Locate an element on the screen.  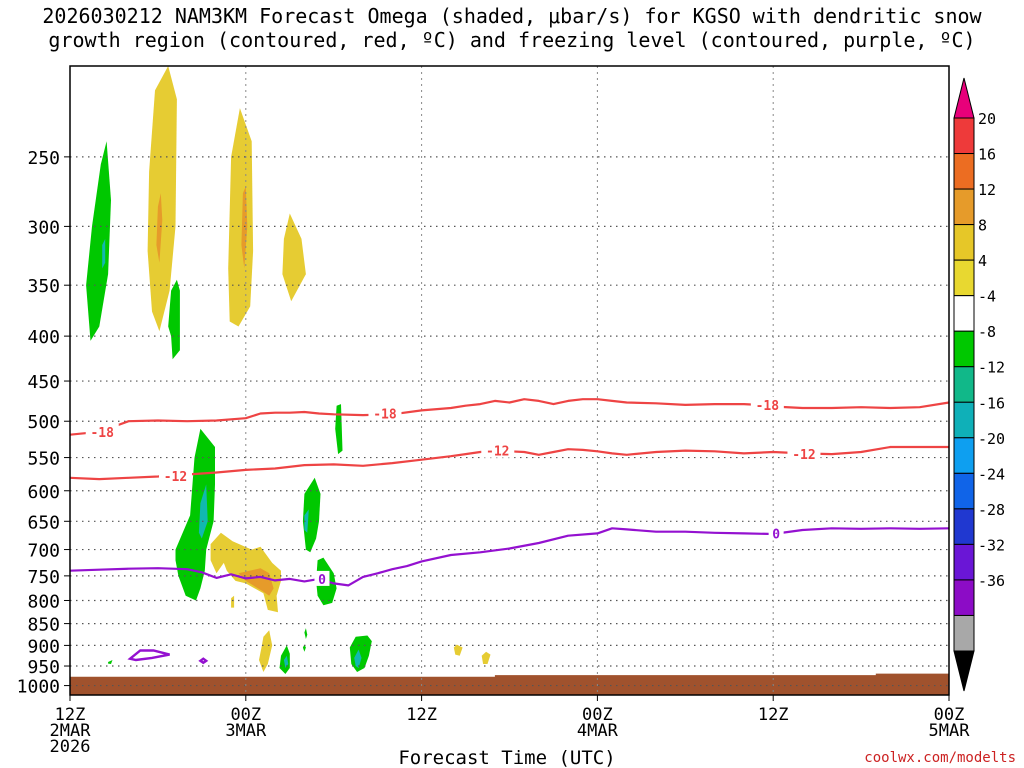
colorbar-label-m28: -28 is located at coordinates (991, 510).